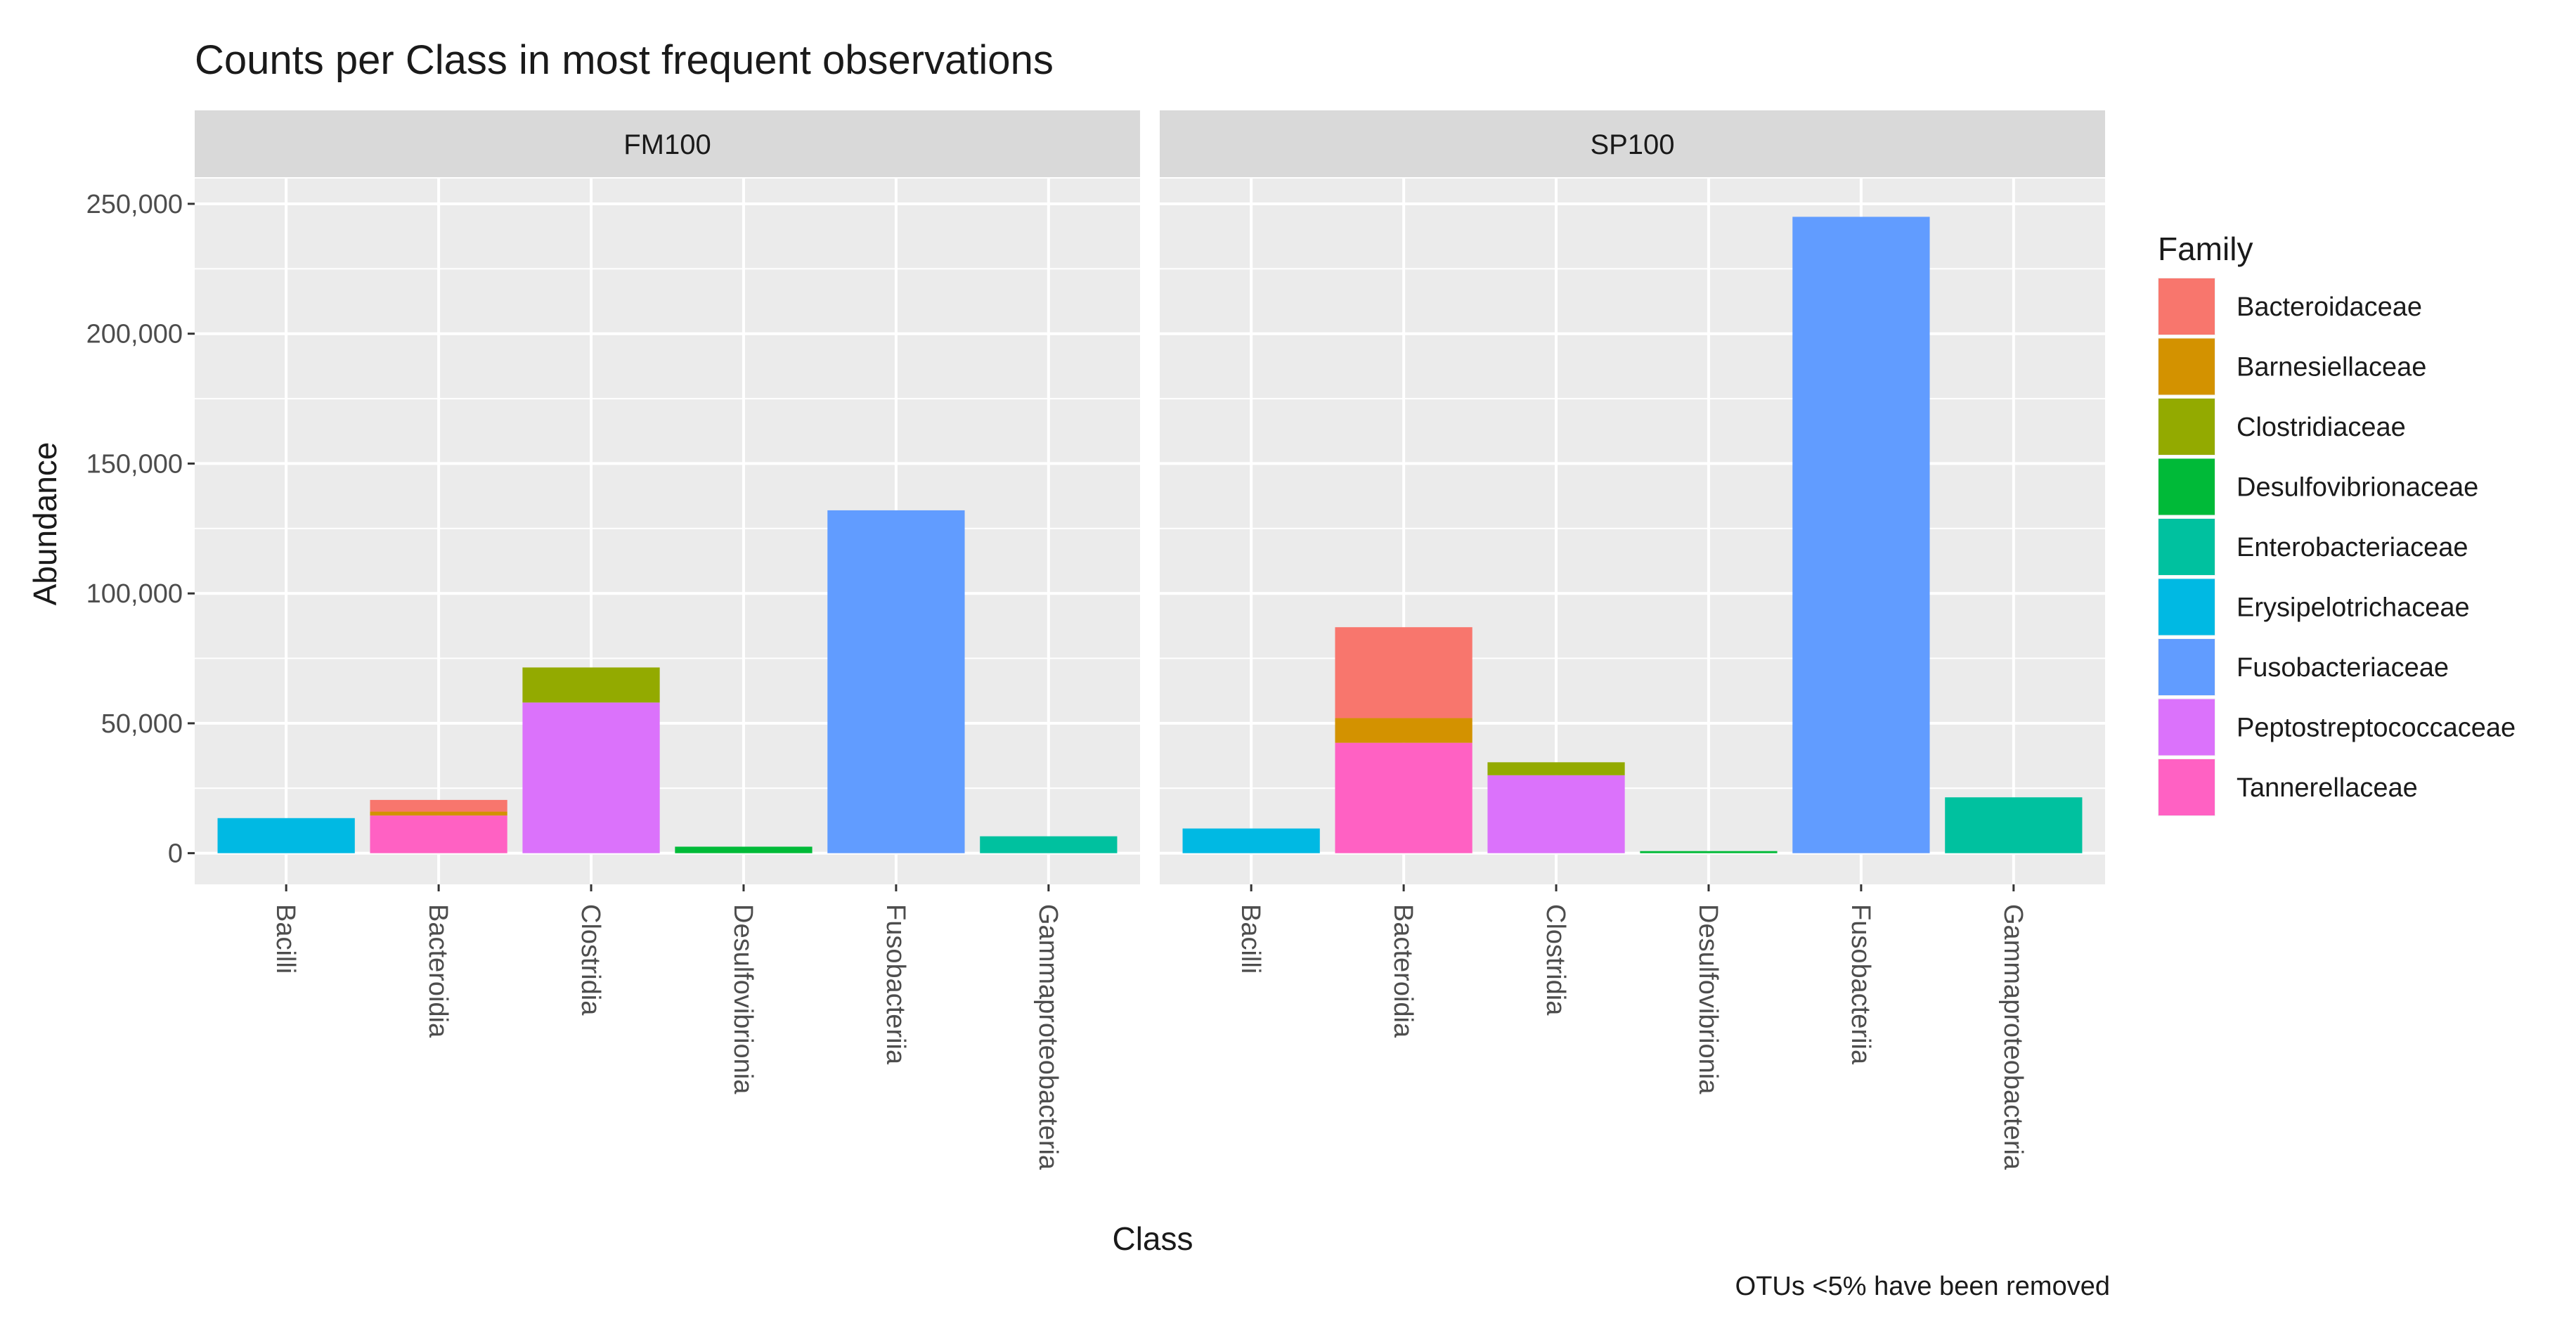 Image resolution: width=2576 pixels, height=1323 pixels. Describe the element at coordinates (438, 971) in the screenshot. I see `x-tick-label-fm100-bacteroidia: Bacteroidia` at that location.